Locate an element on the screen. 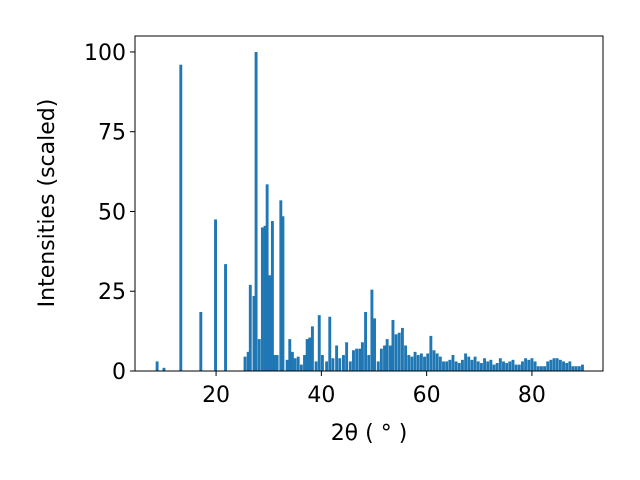 This screenshot has height=480, width=640. y-tick-label: 50 is located at coordinates (112, 212).